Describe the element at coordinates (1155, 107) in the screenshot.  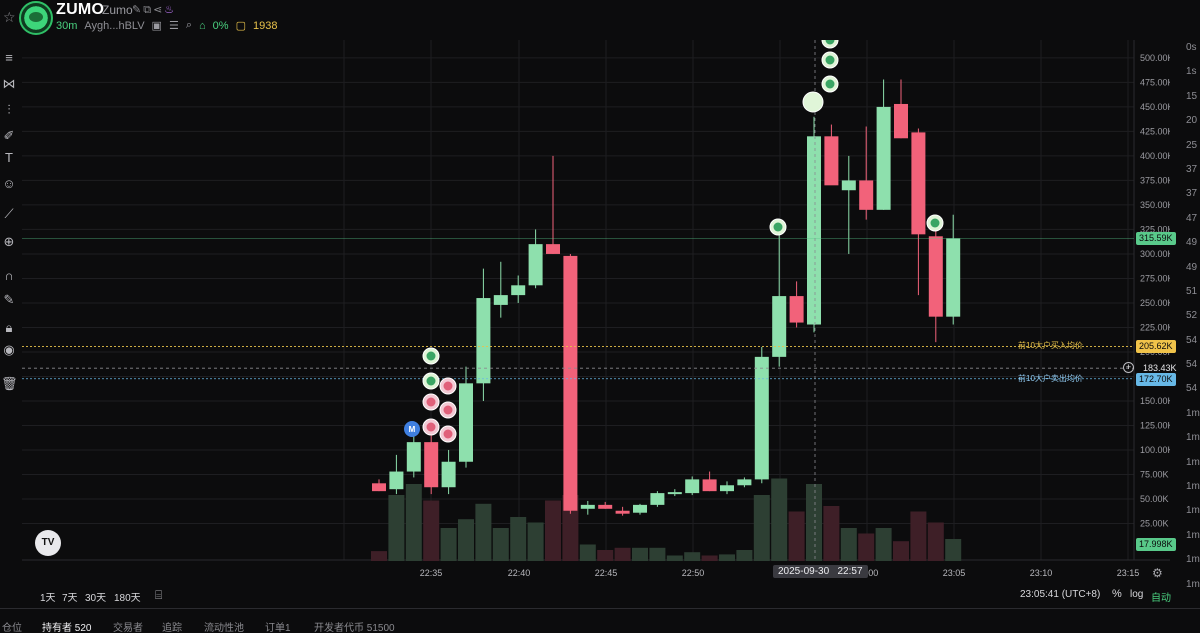
I see `y-tick-label: 450.00K` at that location.